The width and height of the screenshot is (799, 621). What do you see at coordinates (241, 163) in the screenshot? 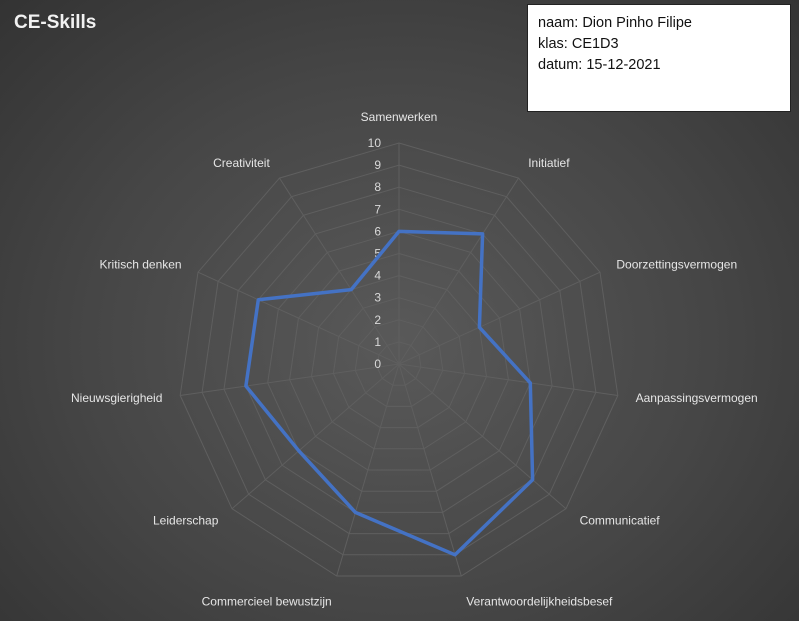
I see `axis-label: Creativiteit` at bounding box center [241, 163].